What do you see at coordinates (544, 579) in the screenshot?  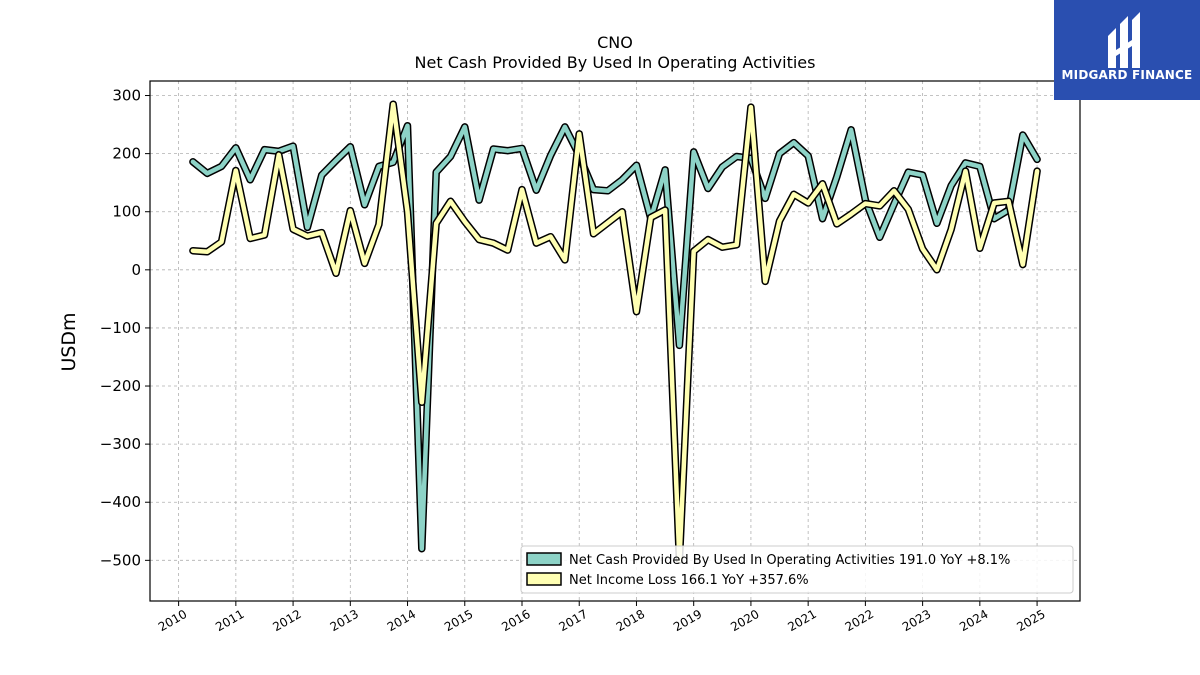 I see `legend-swatch-income` at bounding box center [544, 579].